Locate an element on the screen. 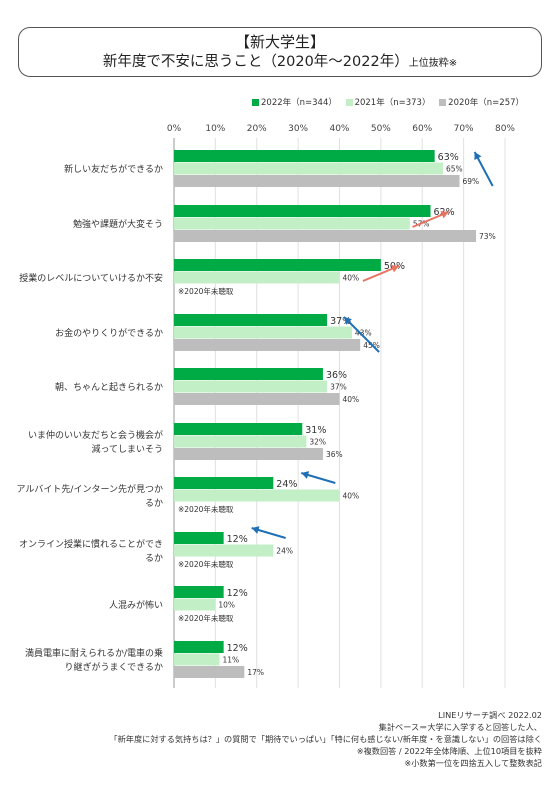  chart-title: 【新大学生】 is located at coordinates (279, 42).